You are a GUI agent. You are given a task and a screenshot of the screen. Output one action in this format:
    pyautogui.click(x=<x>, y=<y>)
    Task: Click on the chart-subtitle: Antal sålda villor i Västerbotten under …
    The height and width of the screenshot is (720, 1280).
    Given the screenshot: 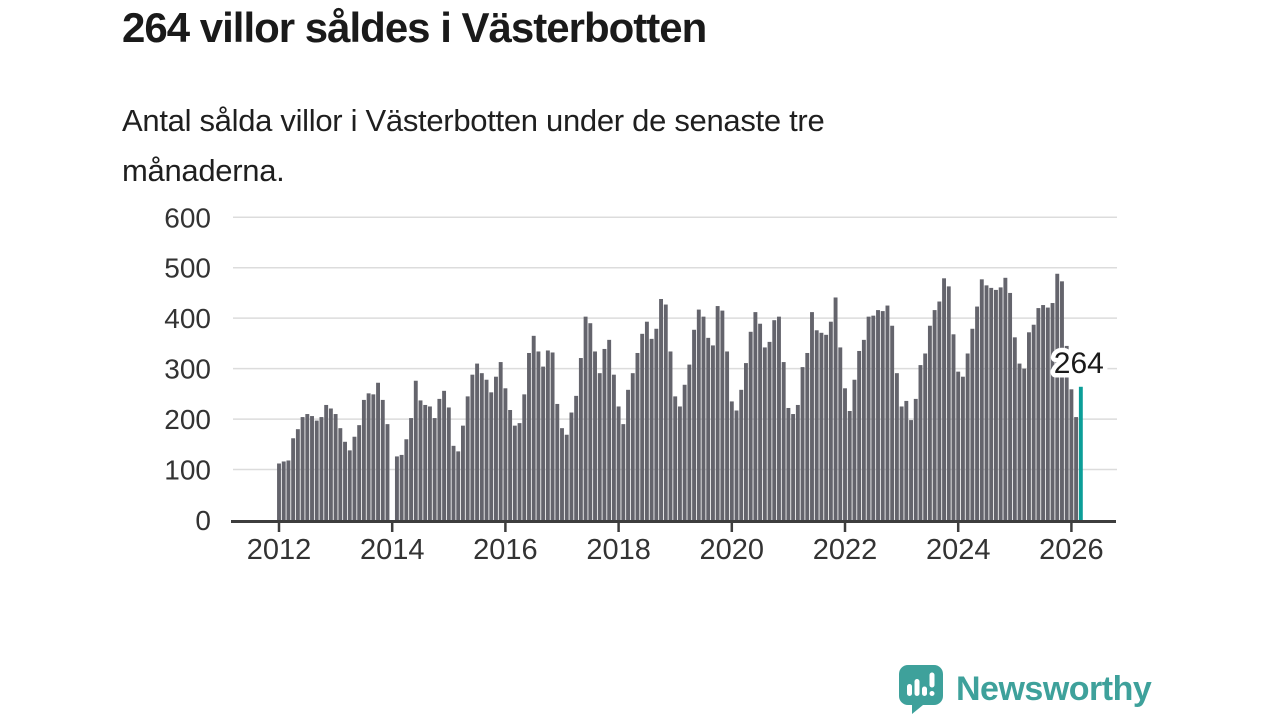 What is the action you would take?
    pyautogui.click(x=473, y=146)
    